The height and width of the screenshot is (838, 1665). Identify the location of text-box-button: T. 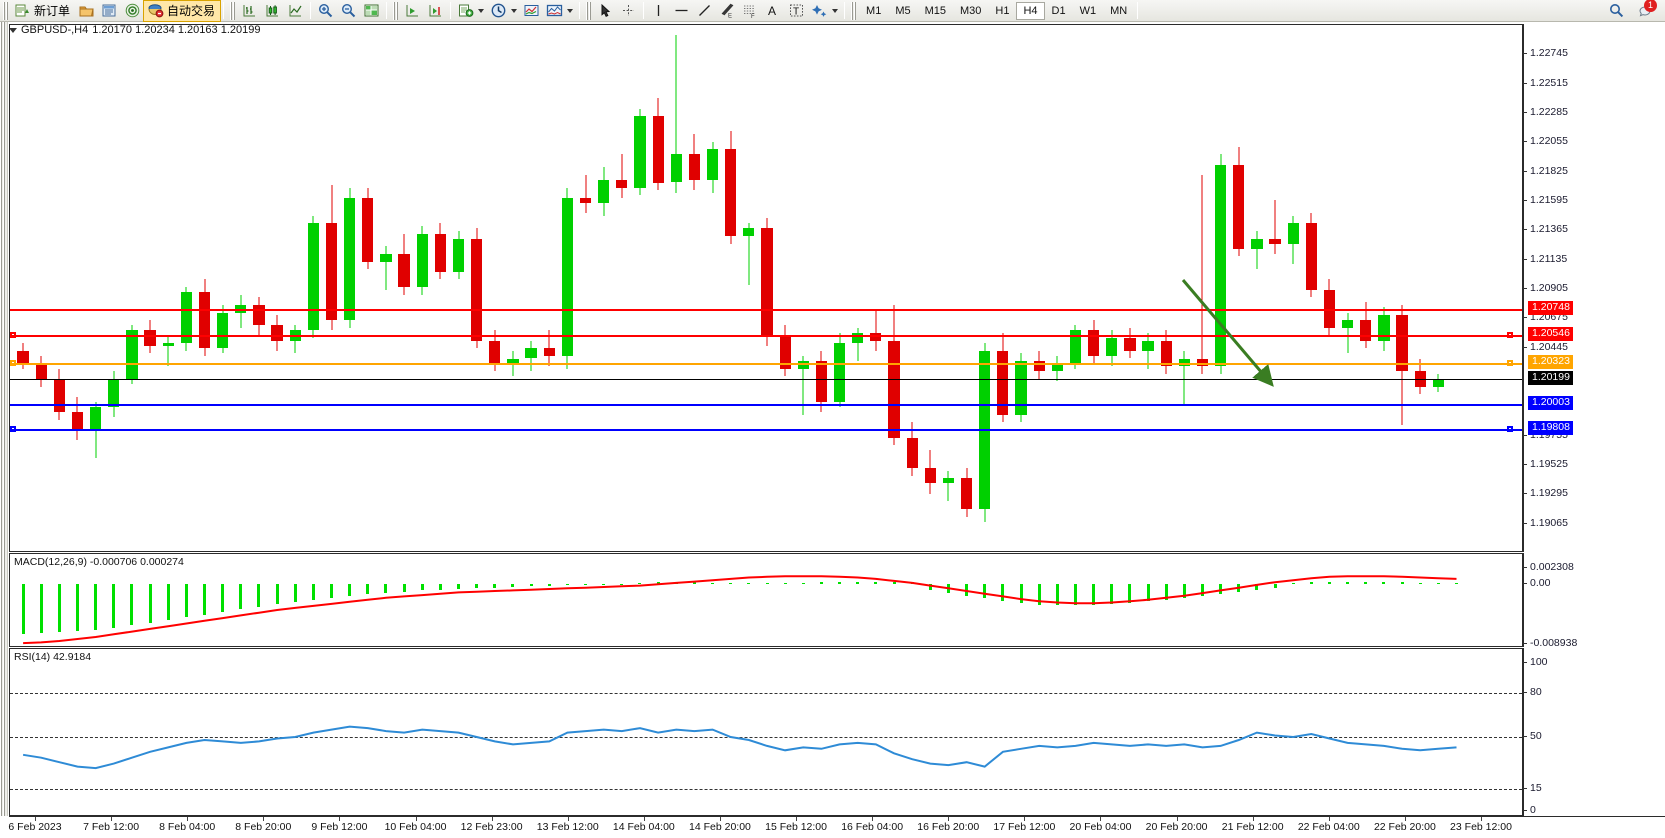
(796, 11).